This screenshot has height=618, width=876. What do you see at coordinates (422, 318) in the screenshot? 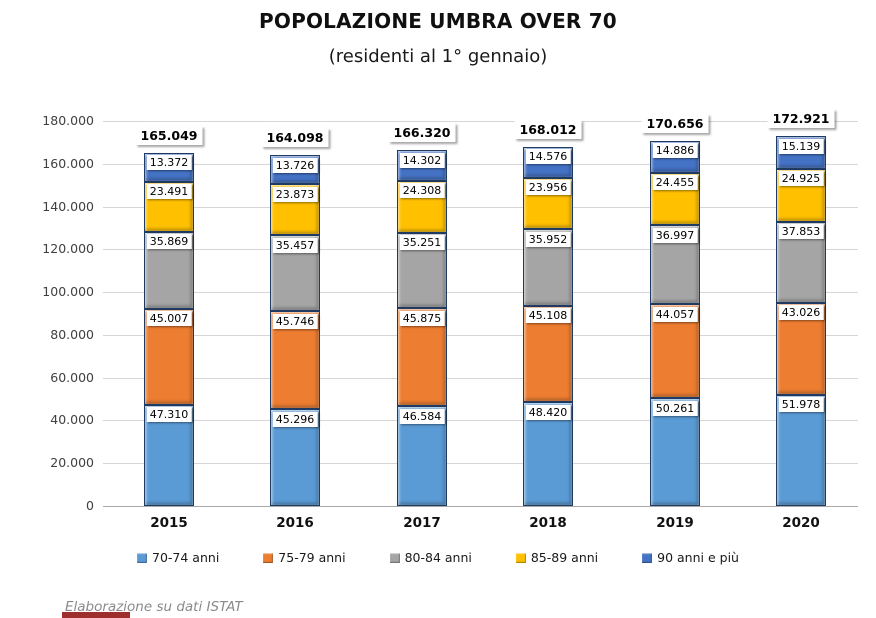
I see `segment-value-label: 45.875` at bounding box center [422, 318].